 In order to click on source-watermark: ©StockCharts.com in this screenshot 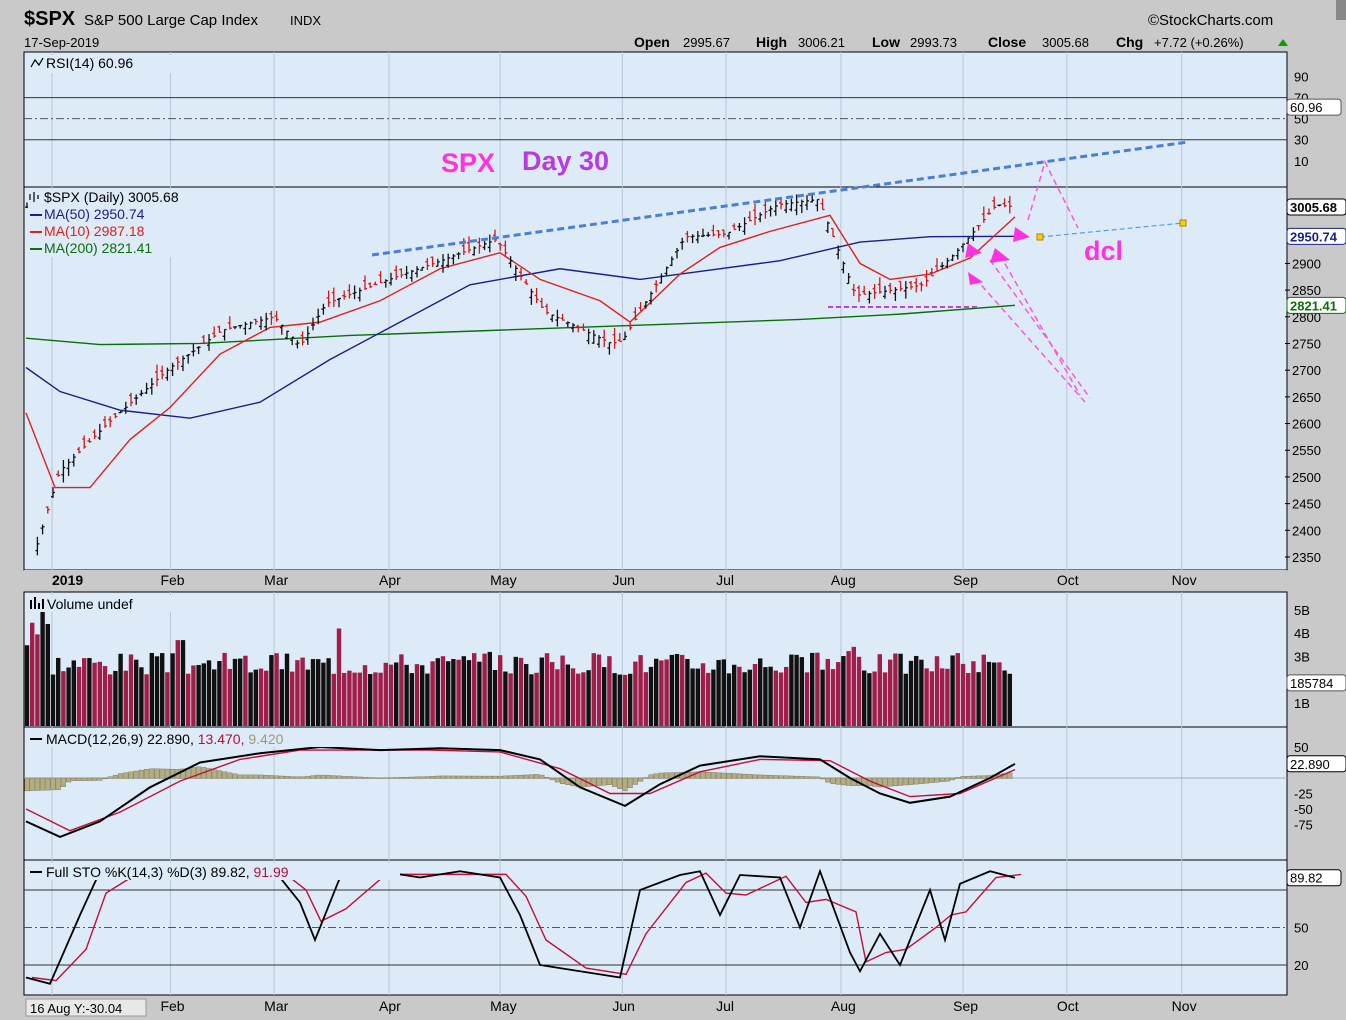, I will do `click(1210, 20)`.